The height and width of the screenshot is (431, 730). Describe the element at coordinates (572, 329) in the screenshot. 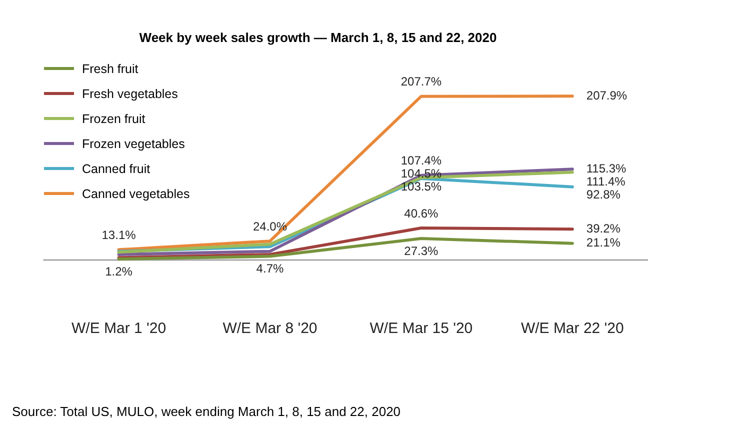

I see `x-tick-label: W/E Mar 22 '20` at that location.